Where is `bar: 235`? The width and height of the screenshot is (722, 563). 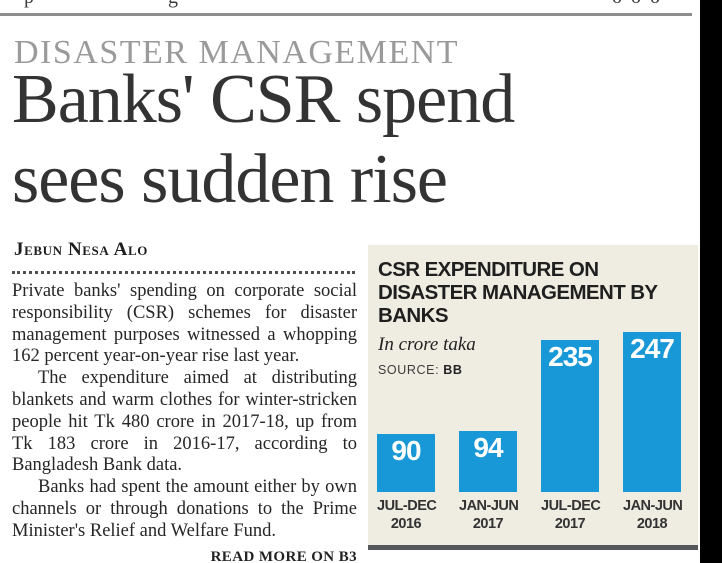
bar: 235 is located at coordinates (570, 416).